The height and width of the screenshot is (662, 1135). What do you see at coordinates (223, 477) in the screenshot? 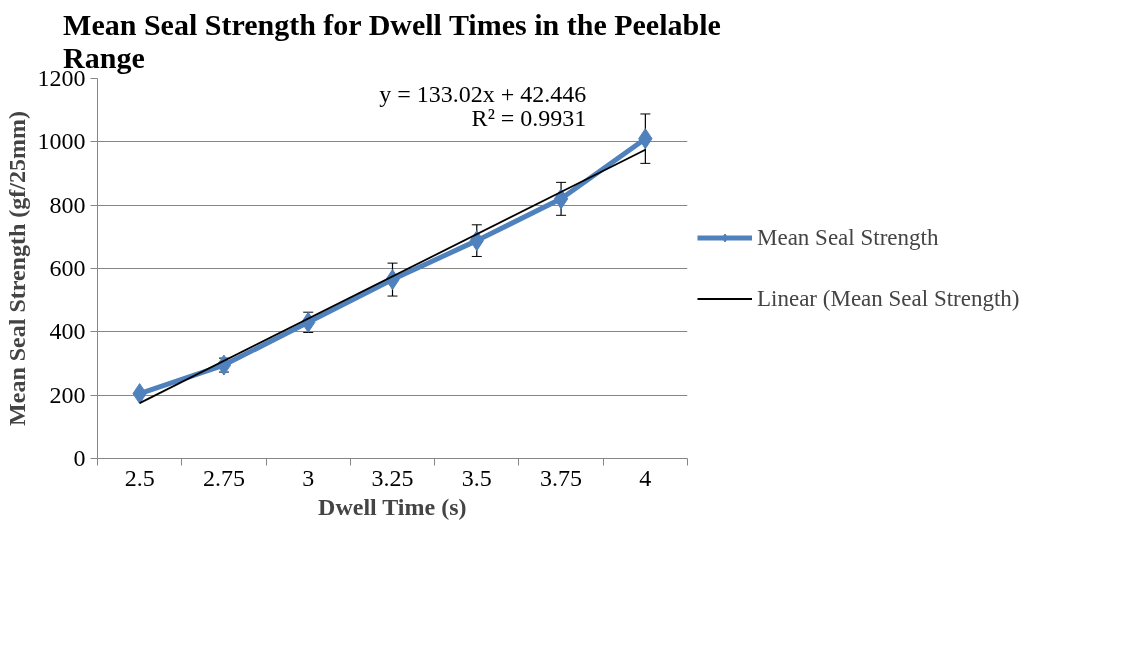
I see `x-tick-label: 2.75` at bounding box center [223, 477].